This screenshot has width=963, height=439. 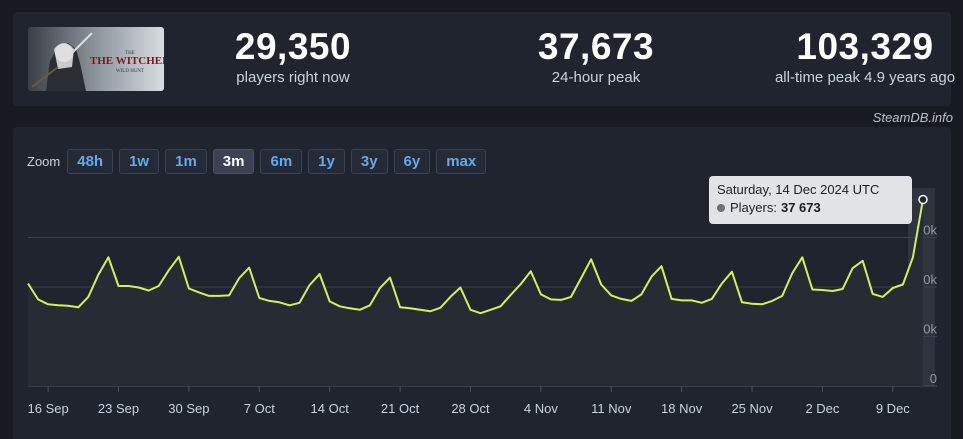 What do you see at coordinates (118, 408) in the screenshot?
I see `x-tick-label: 23 Sep` at bounding box center [118, 408].